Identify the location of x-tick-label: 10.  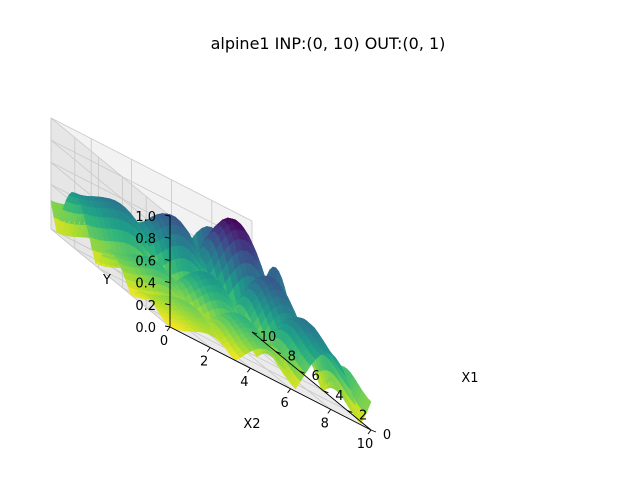
(268, 337).